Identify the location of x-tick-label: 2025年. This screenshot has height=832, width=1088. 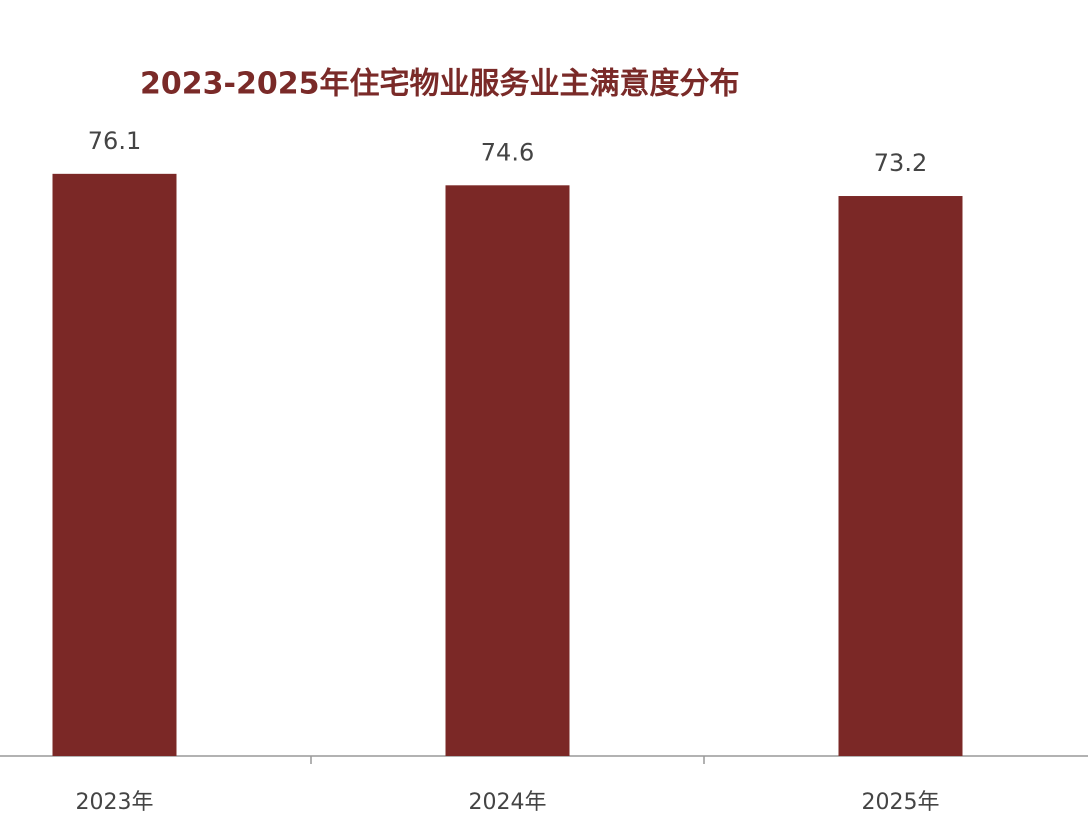
(901, 802).